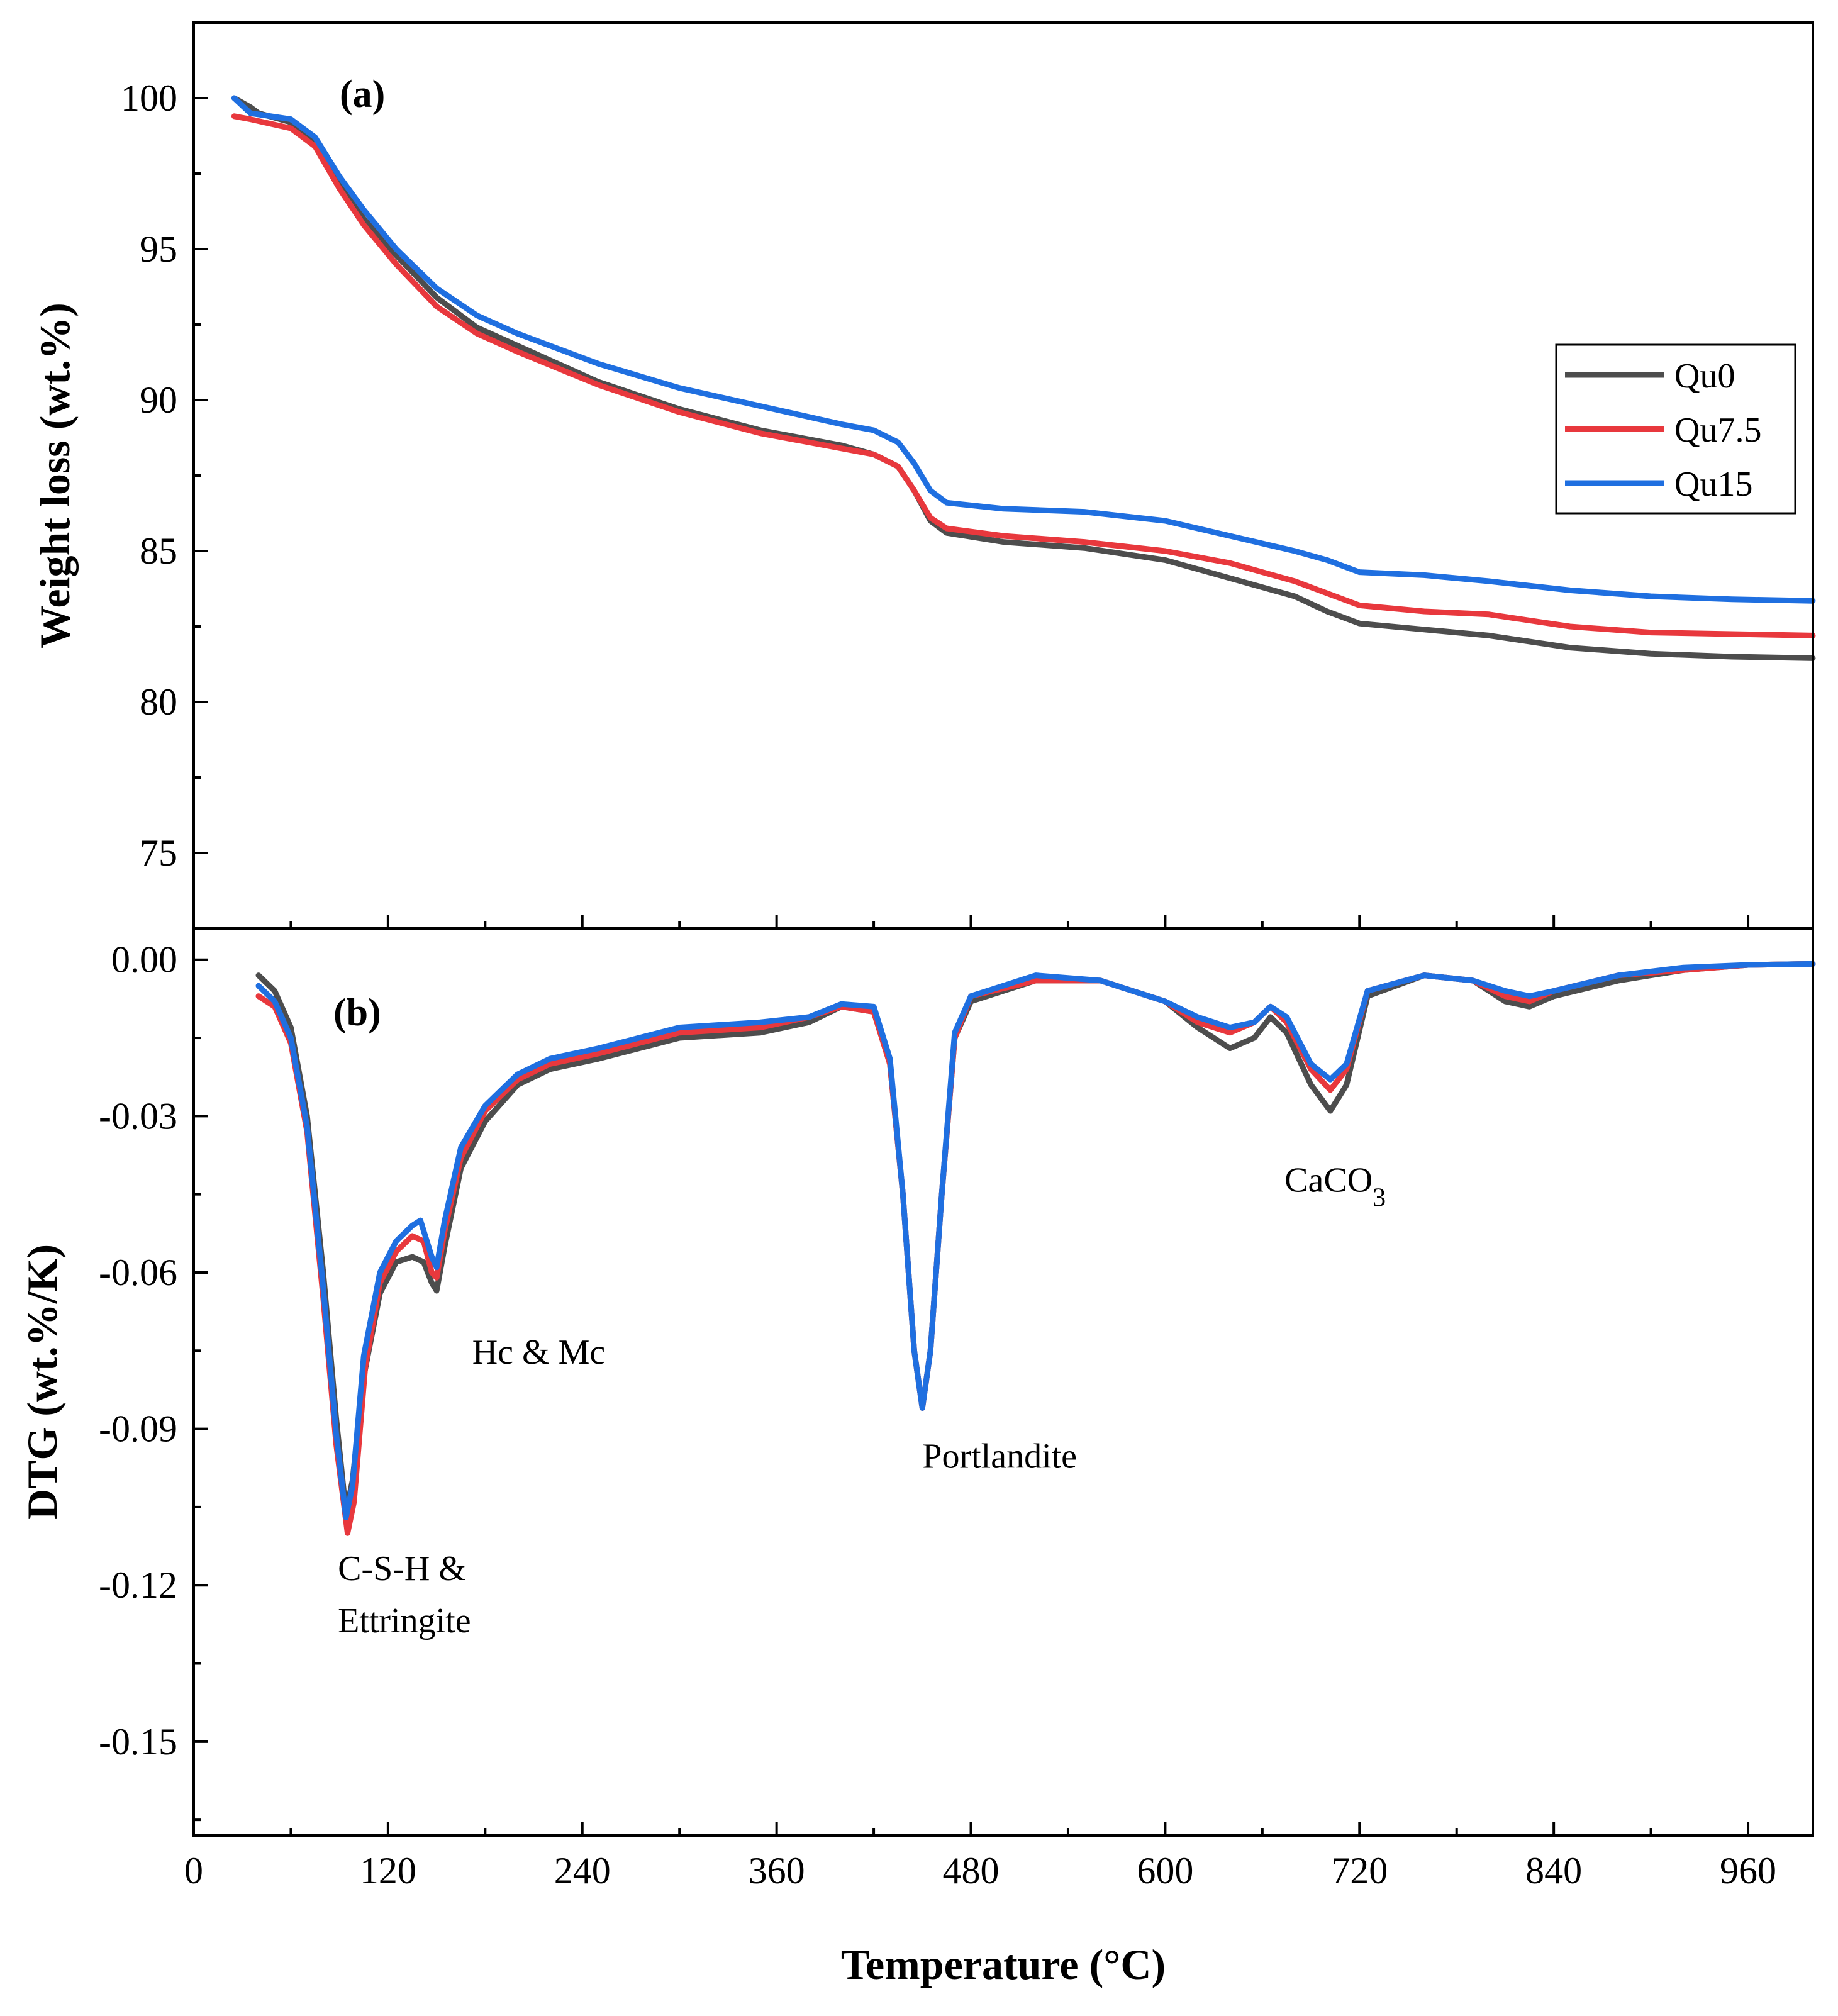  What do you see at coordinates (1713, 484) in the screenshot?
I see `legend-text-qu15: Qu15` at bounding box center [1713, 484].